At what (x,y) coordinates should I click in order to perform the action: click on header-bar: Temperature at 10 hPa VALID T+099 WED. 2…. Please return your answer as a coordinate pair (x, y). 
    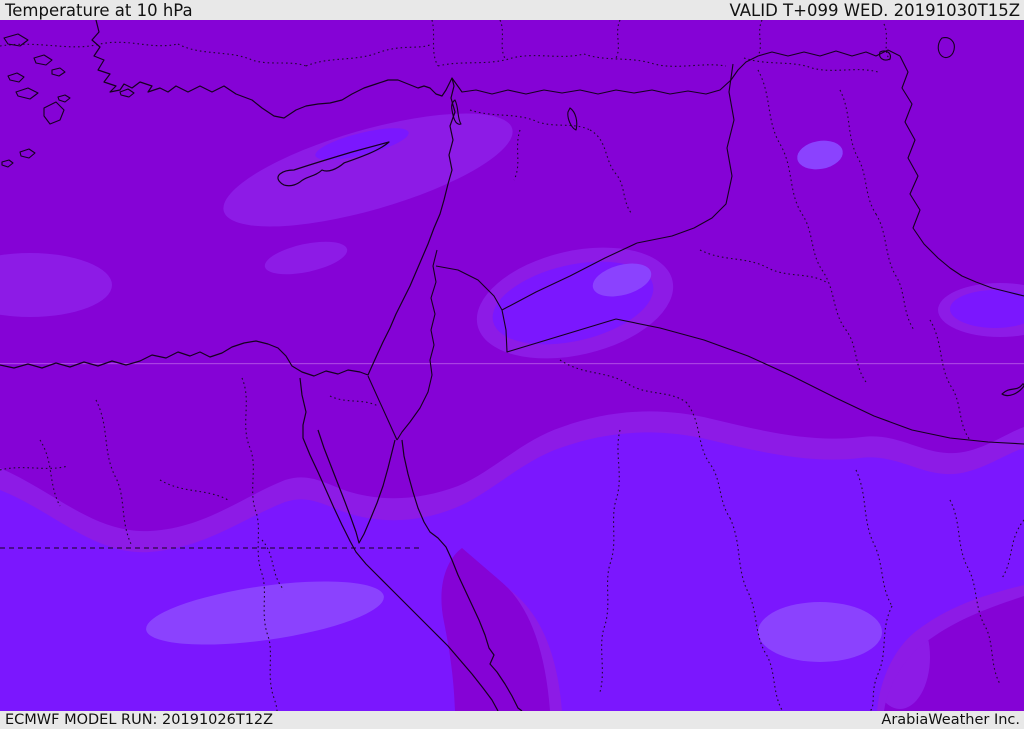
    Looking at the image, I should click on (512, 10).